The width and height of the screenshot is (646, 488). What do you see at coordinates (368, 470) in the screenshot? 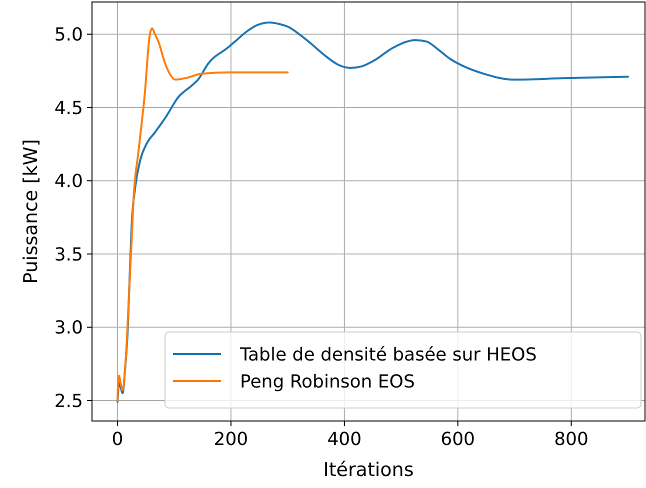
I see `x-axis-title: Itérations` at bounding box center [368, 470].